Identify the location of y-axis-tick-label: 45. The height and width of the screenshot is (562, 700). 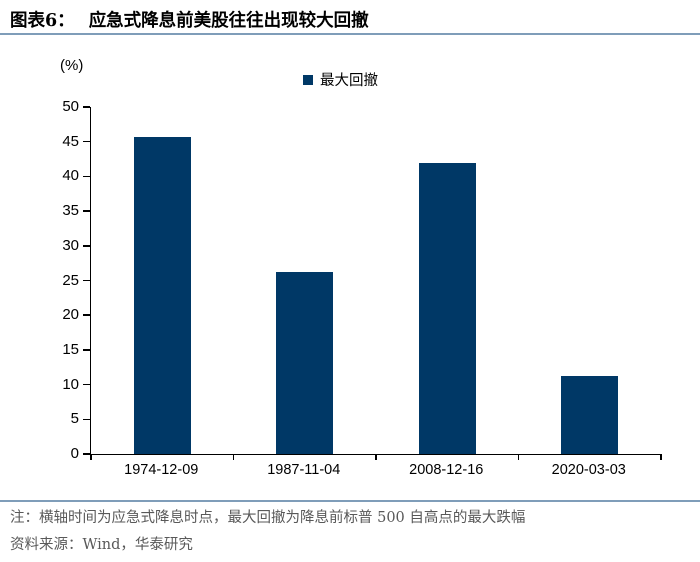
(70, 141).